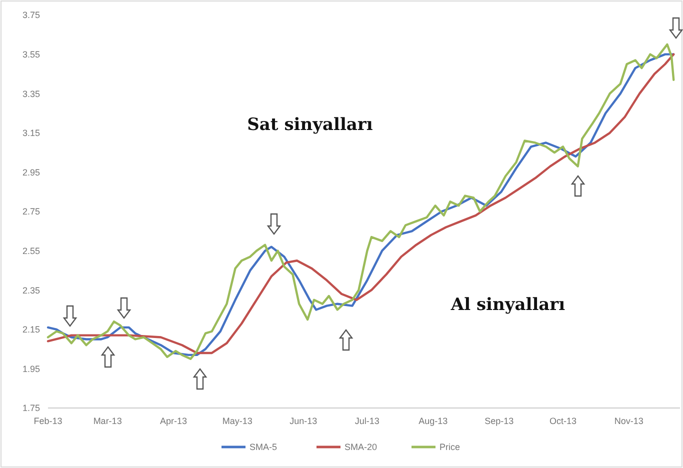 Image resolution: width=683 pixels, height=468 pixels. What do you see at coordinates (107, 421) in the screenshot?
I see `x-tick-label: Mar-13` at bounding box center [107, 421].